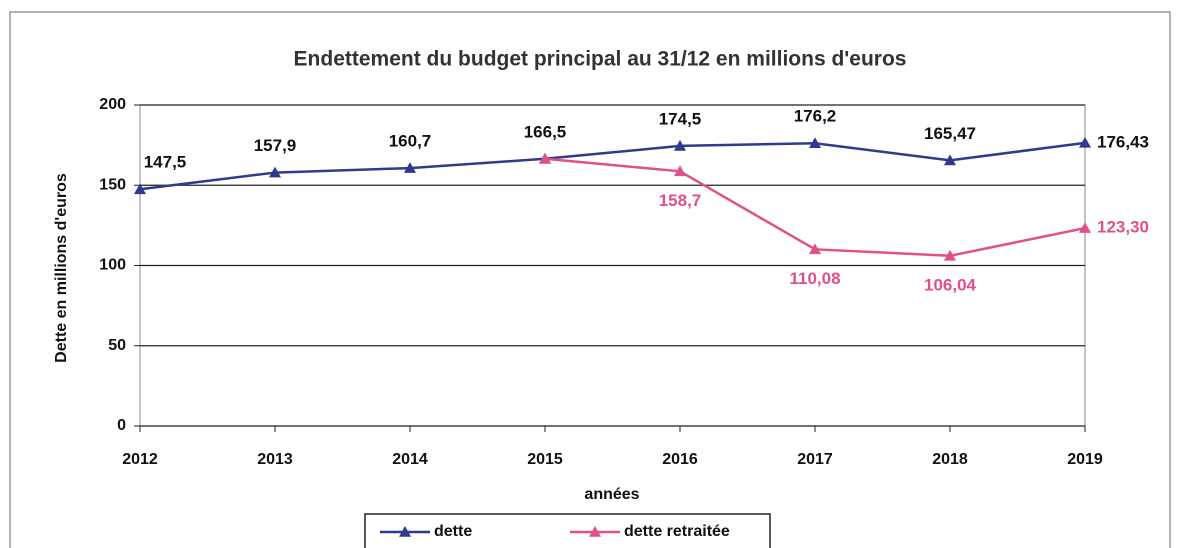 This screenshot has width=1181, height=548. Describe the element at coordinates (567, 530) in the screenshot. I see `legend` at that location.